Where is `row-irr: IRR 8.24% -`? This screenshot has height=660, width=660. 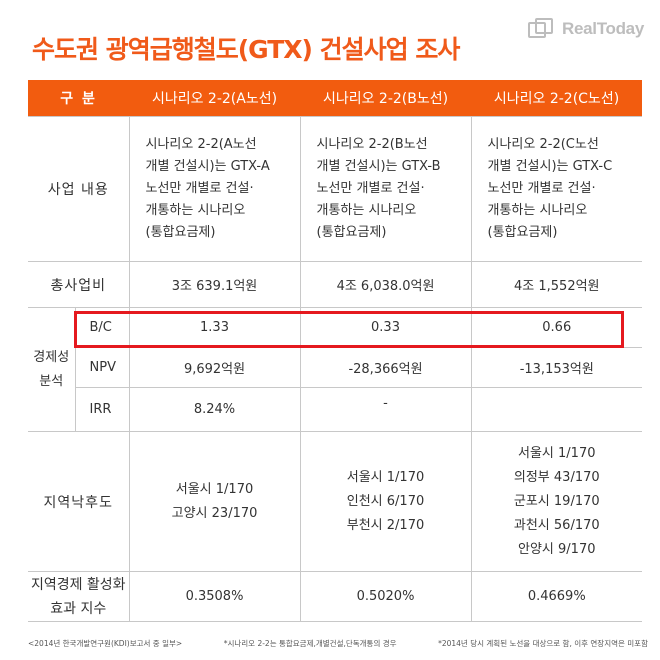 row-irr: IRR 8.24% - is located at coordinates (335, 409).